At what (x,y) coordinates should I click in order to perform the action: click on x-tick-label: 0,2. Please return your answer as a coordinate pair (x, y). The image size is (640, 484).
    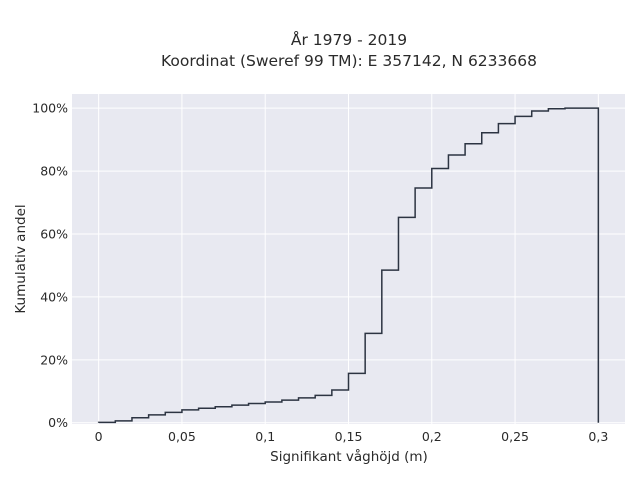
    Looking at the image, I should click on (432, 436).